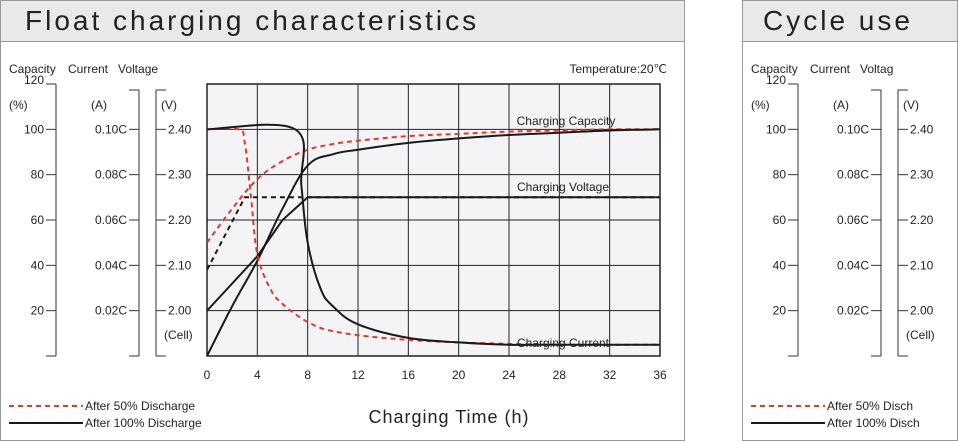 Image resolution: width=958 pixels, height=442 pixels. Describe the element at coordinates (610, 375) in the screenshot. I see `x-tick-label: 32` at that location.